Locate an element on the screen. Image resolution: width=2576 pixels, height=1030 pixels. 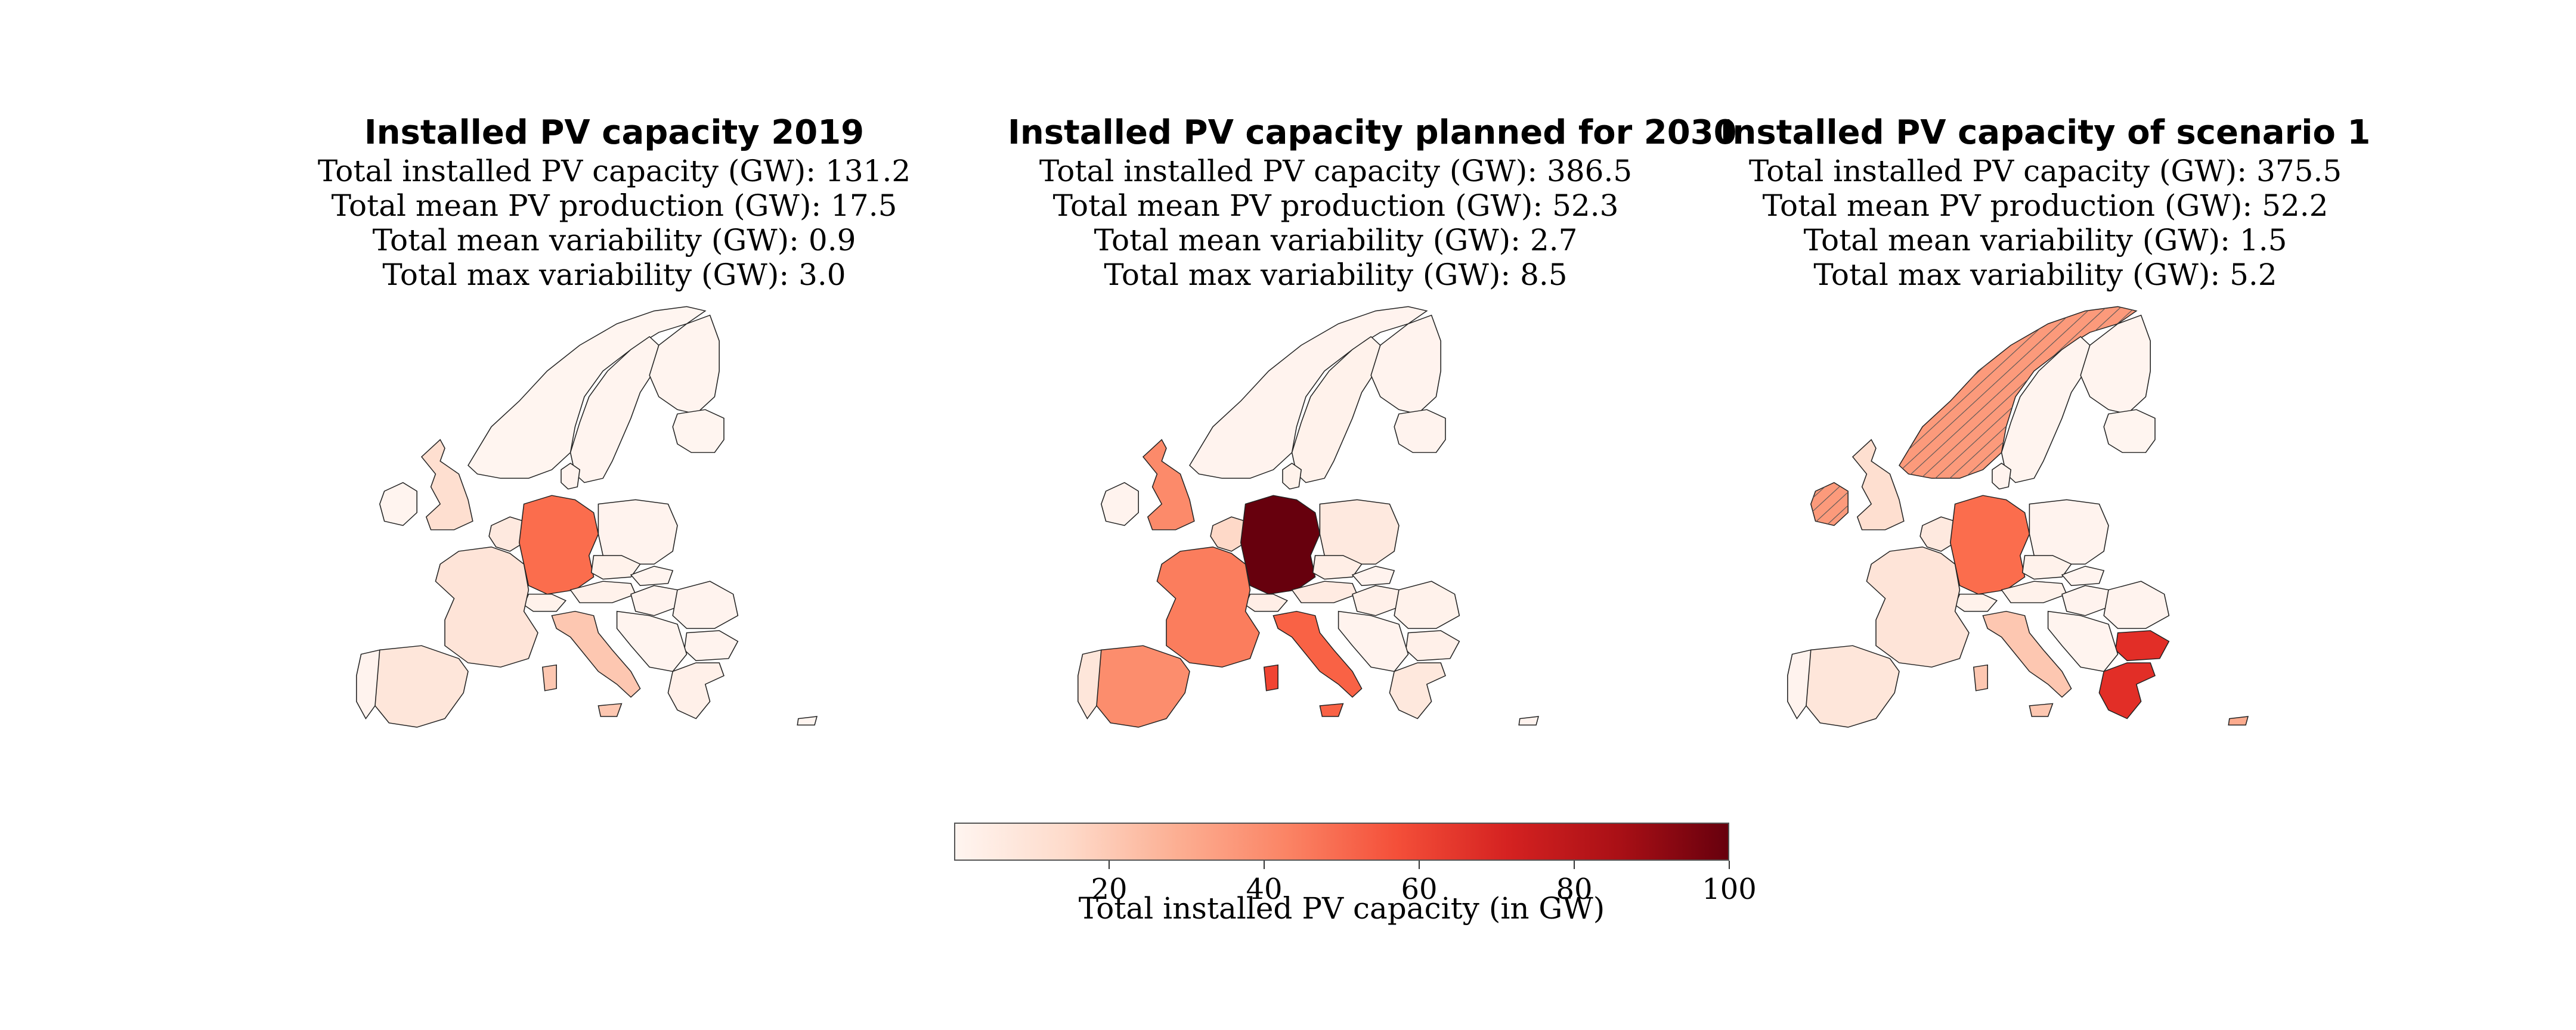
panel-title: Installed PV capacity planned for 2030 is located at coordinates (1372, 132).